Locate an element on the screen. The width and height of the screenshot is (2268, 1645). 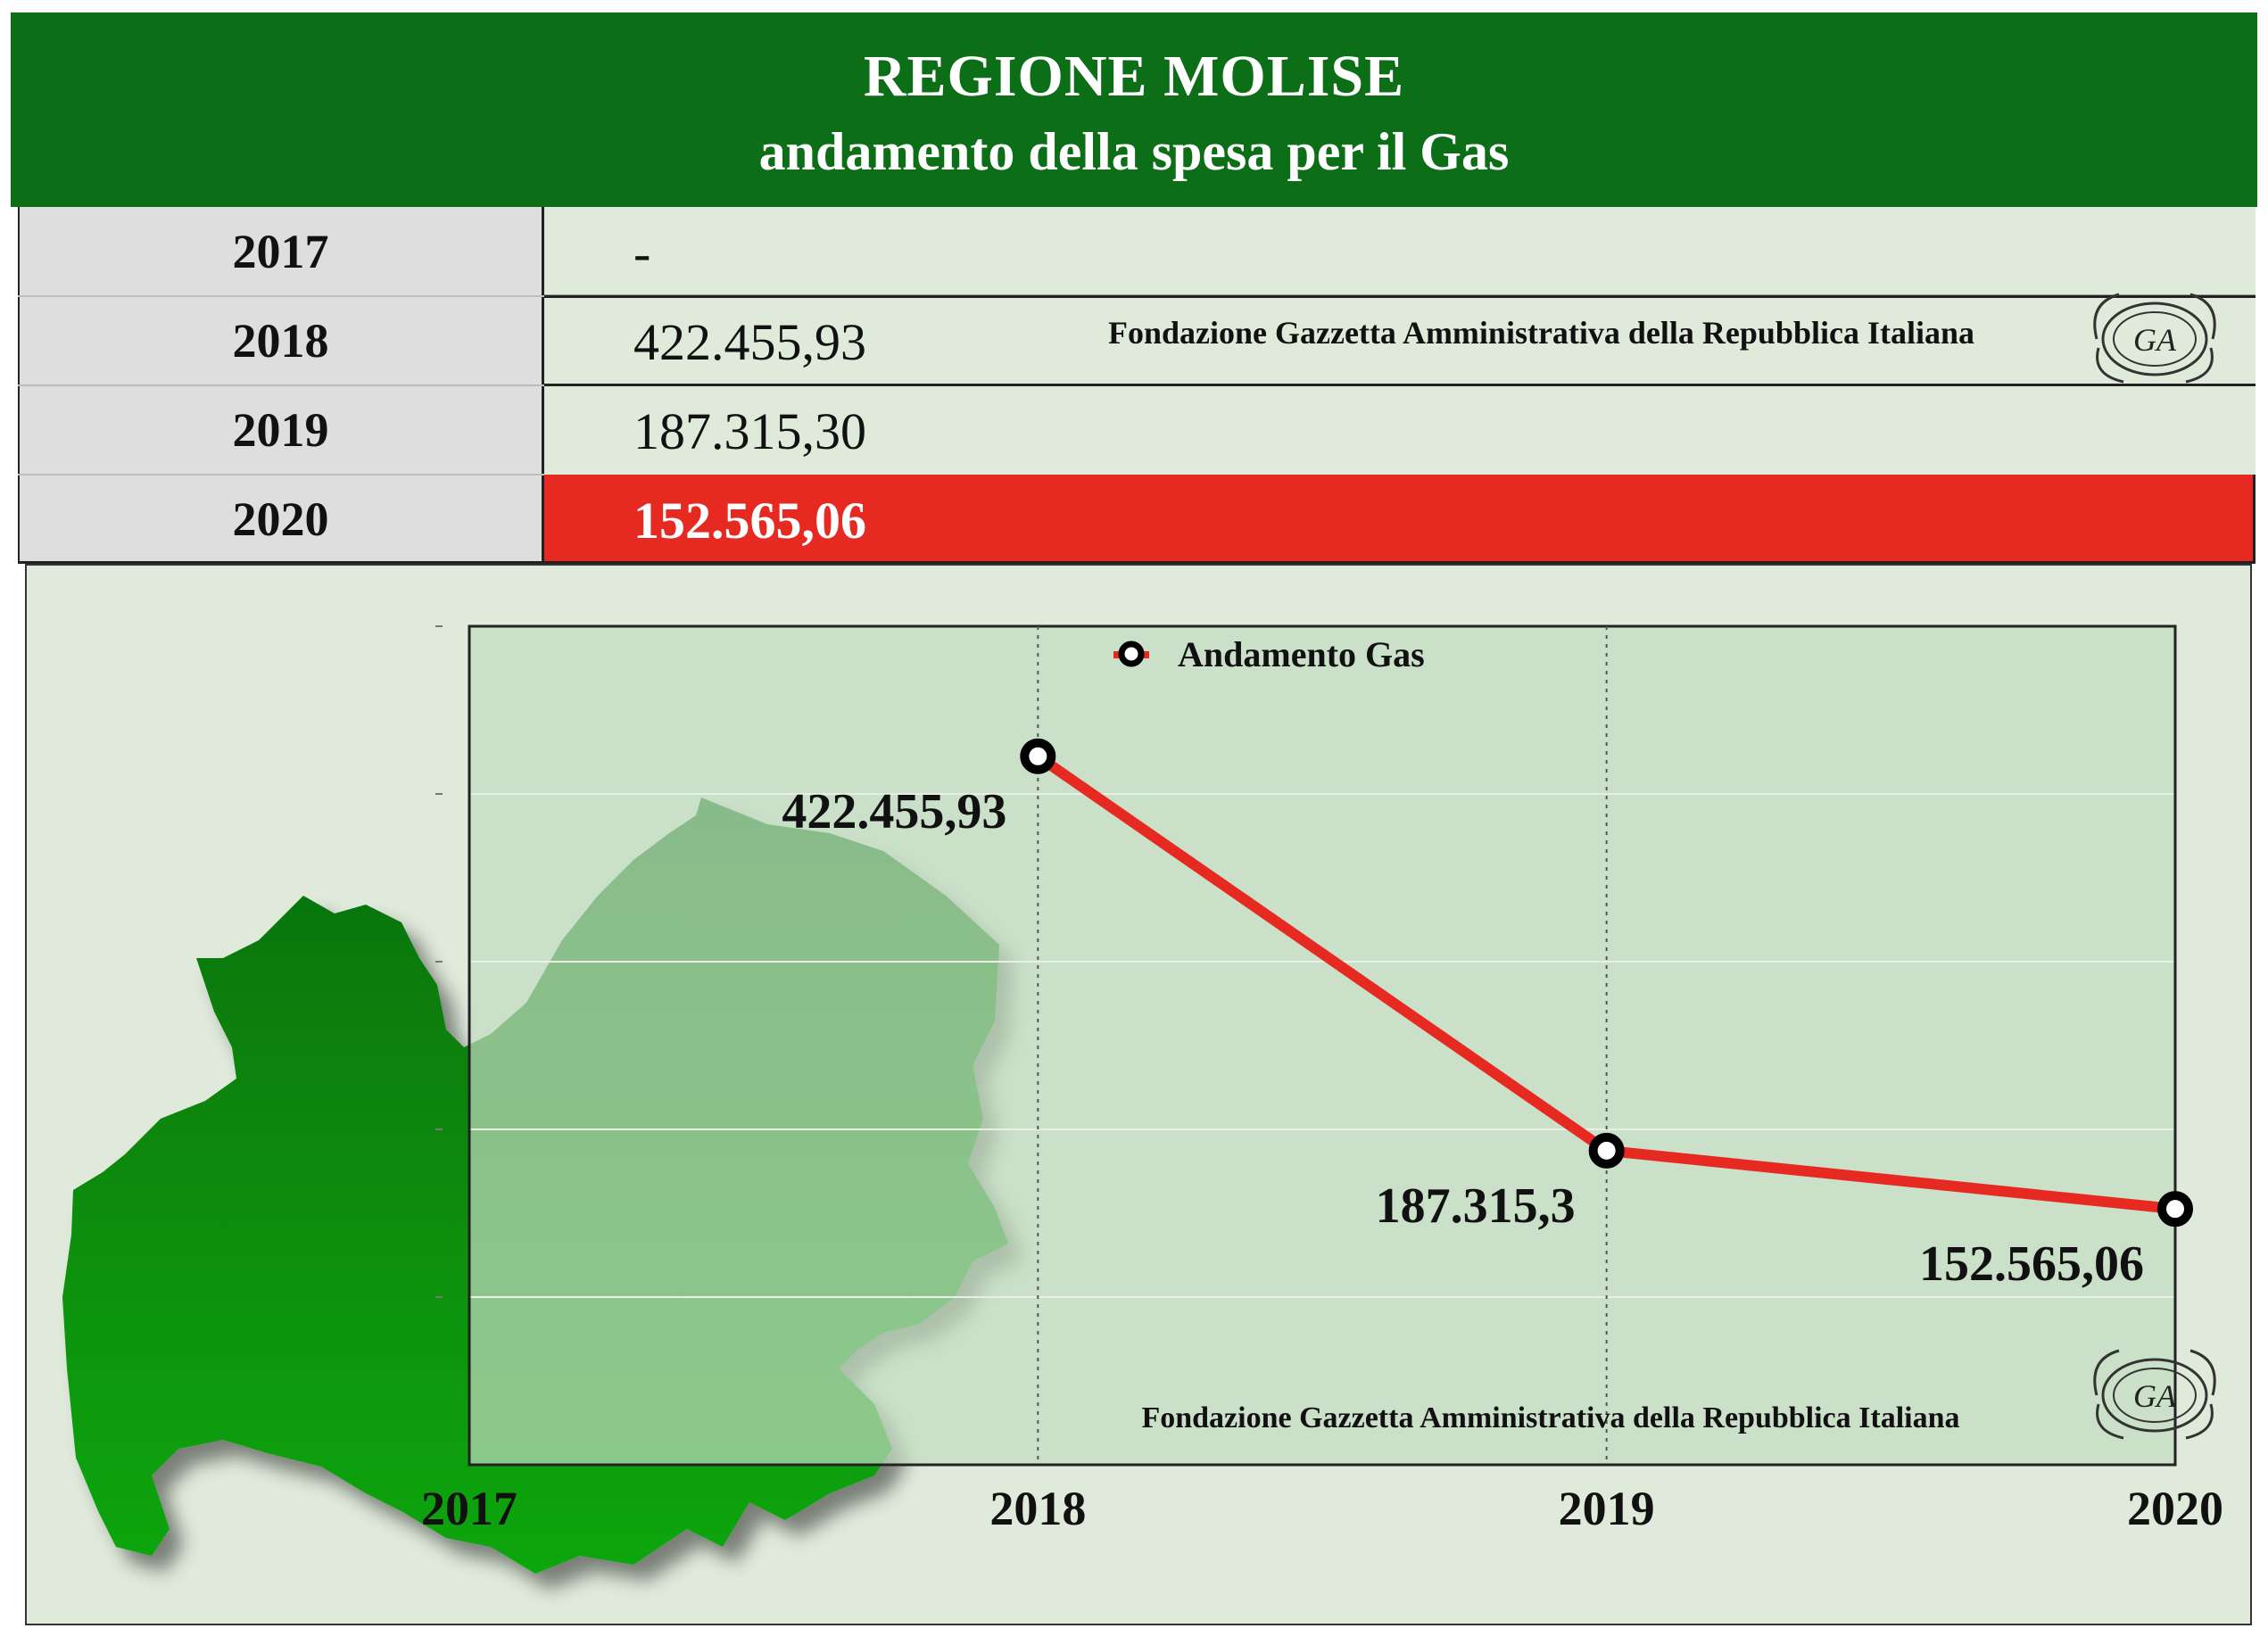
value-cell: 422.455,93 is located at coordinates (1400, 340).